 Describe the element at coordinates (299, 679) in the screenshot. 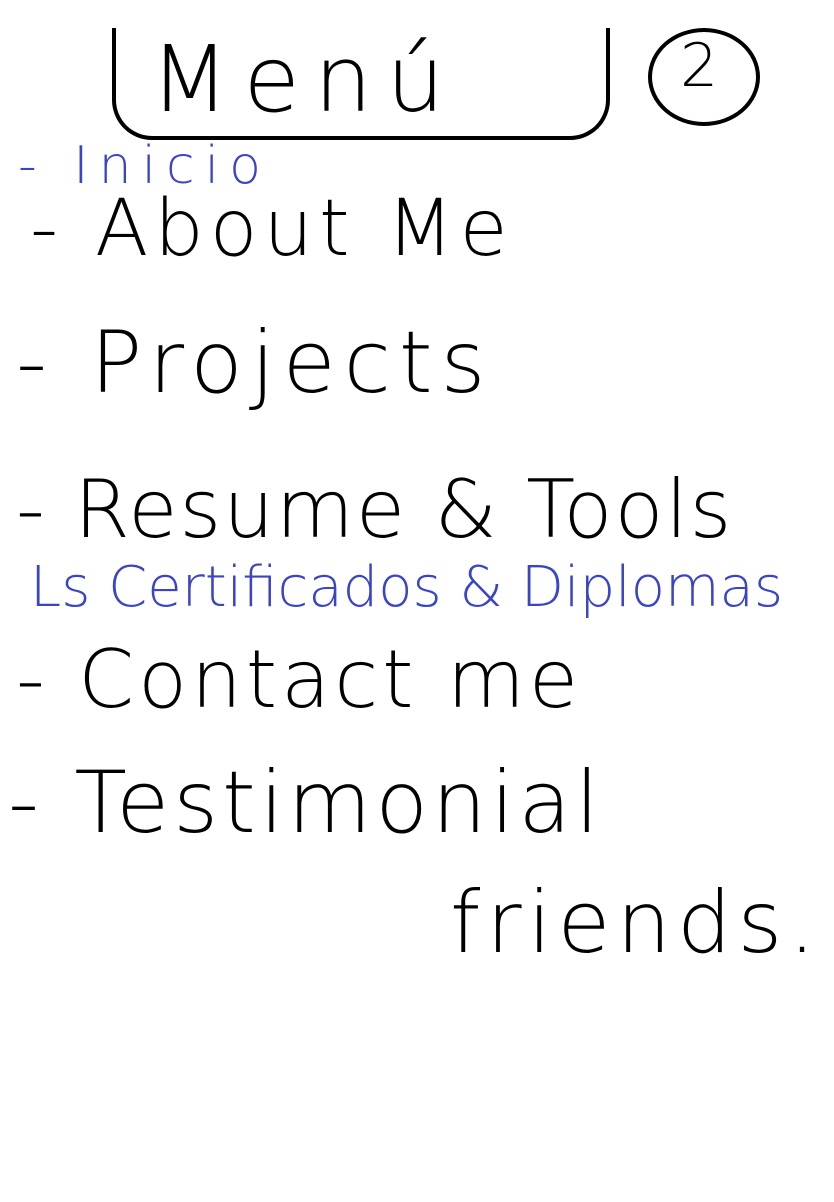

I see `menu-item-contact-me: - Contact me` at that location.